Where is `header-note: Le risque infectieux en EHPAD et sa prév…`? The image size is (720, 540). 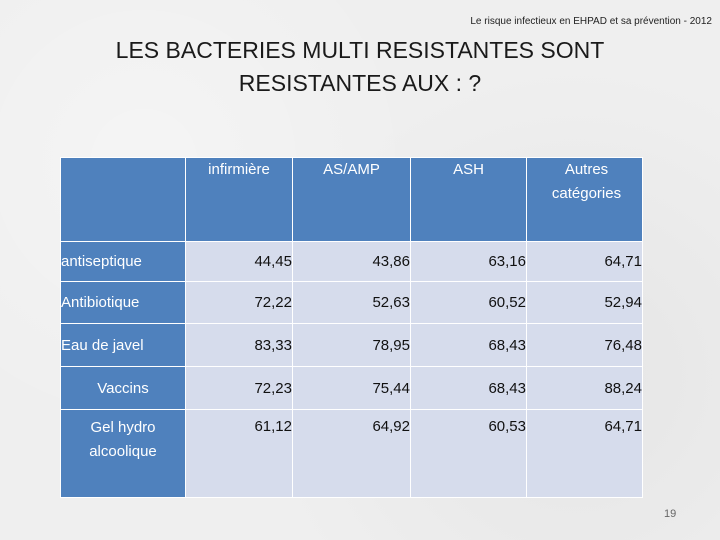
header-note: Le risque infectieux en EHPAD et sa prév… is located at coordinates (591, 21).